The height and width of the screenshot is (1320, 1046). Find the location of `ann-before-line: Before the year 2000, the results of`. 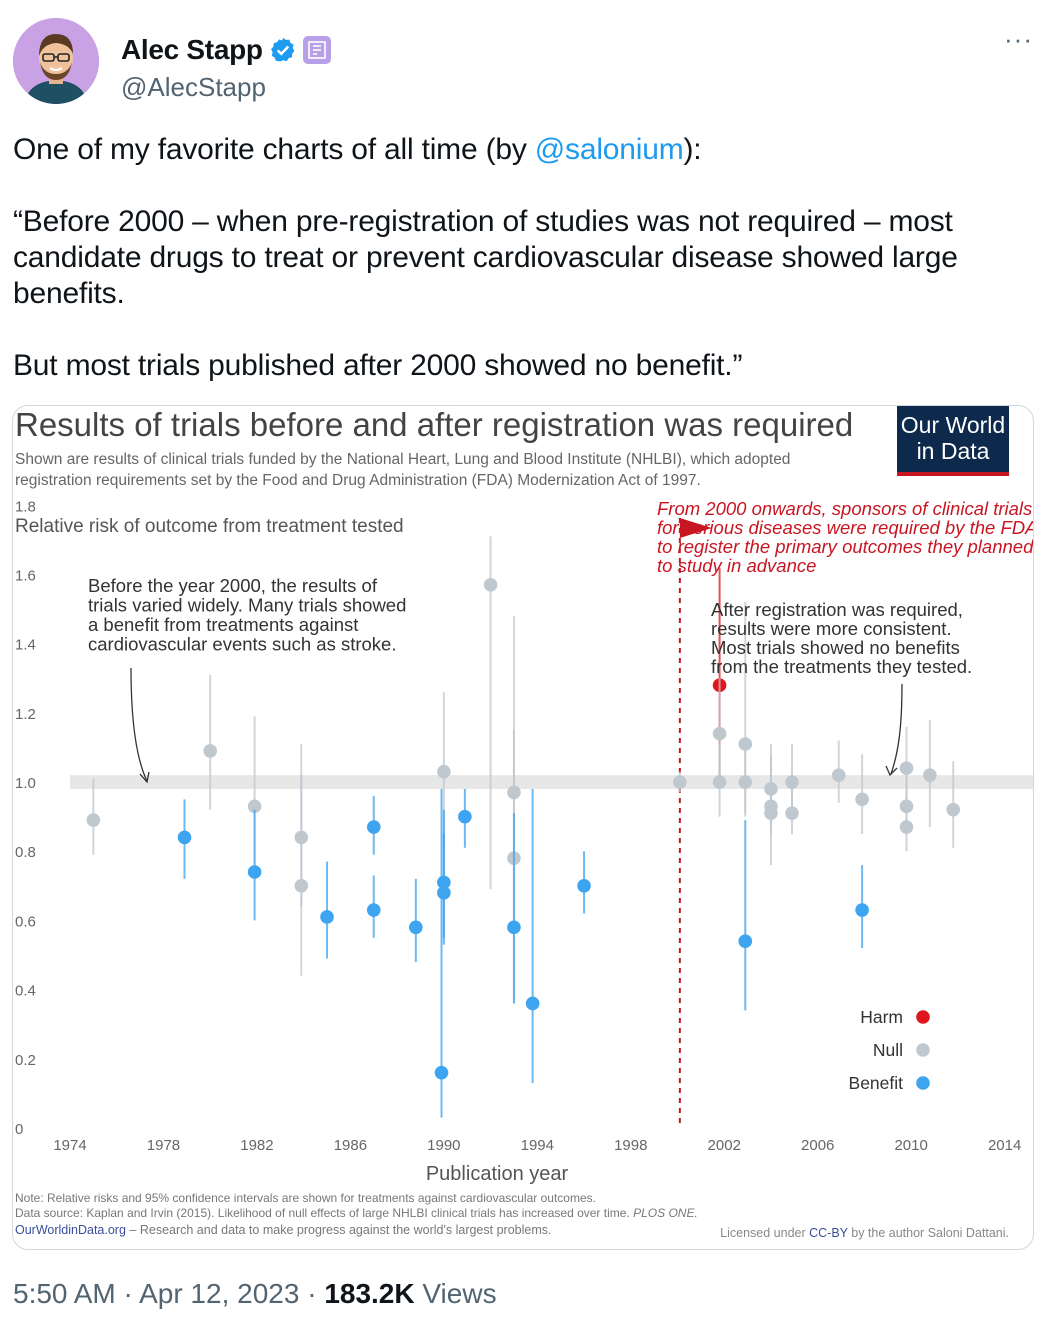

ann-before-line: Before the year 2000, the results of is located at coordinates (233, 585).